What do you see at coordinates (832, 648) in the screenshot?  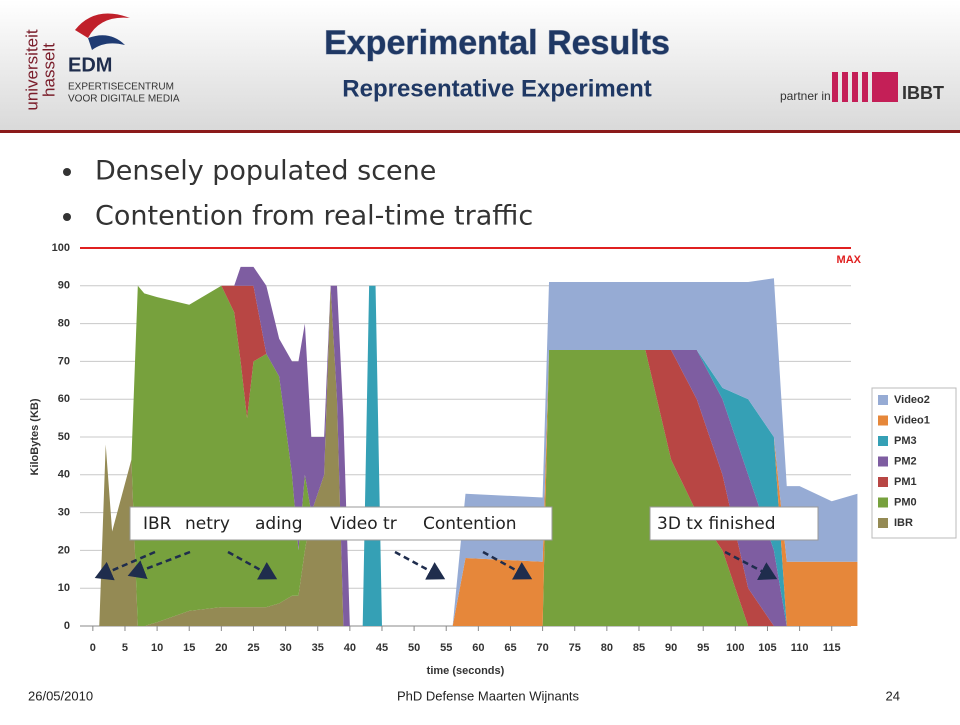 I see `x-tick-label: 115` at bounding box center [832, 648].